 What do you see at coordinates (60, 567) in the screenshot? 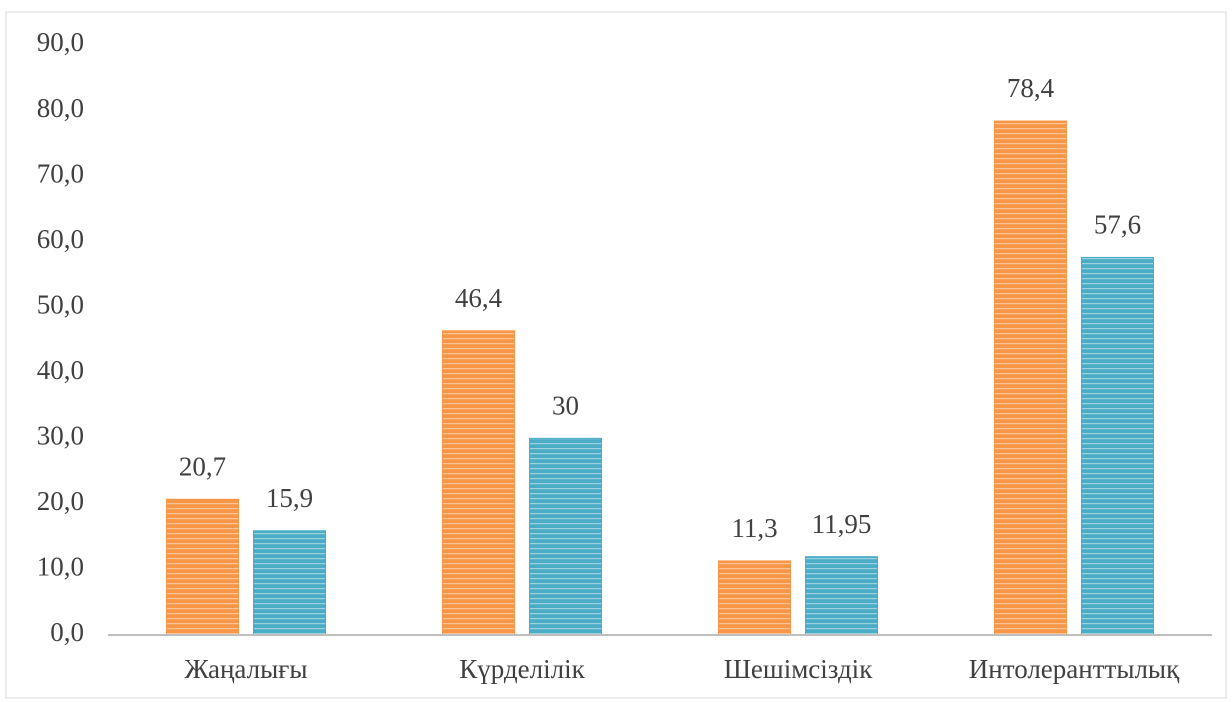
I see `y-tick-label: 10,0` at bounding box center [60, 567].